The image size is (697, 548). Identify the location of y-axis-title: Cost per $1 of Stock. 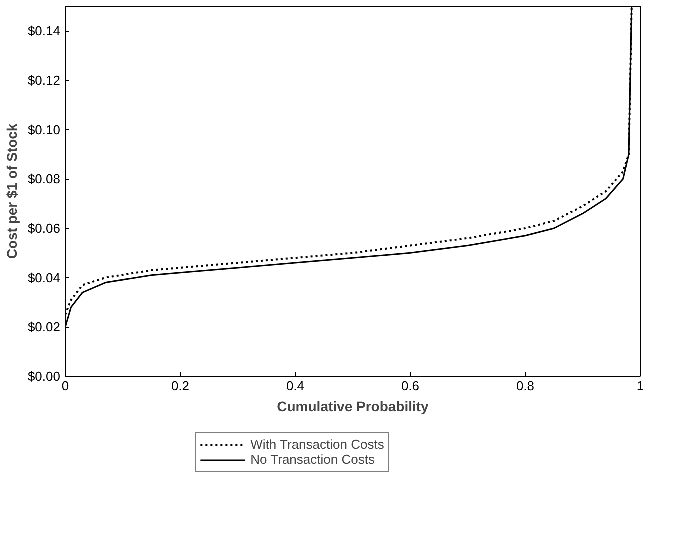
(12, 192).